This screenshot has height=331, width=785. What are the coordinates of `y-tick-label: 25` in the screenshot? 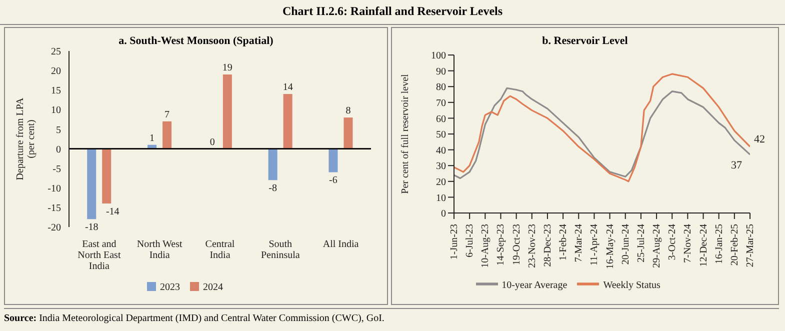 It's located at (56, 52).